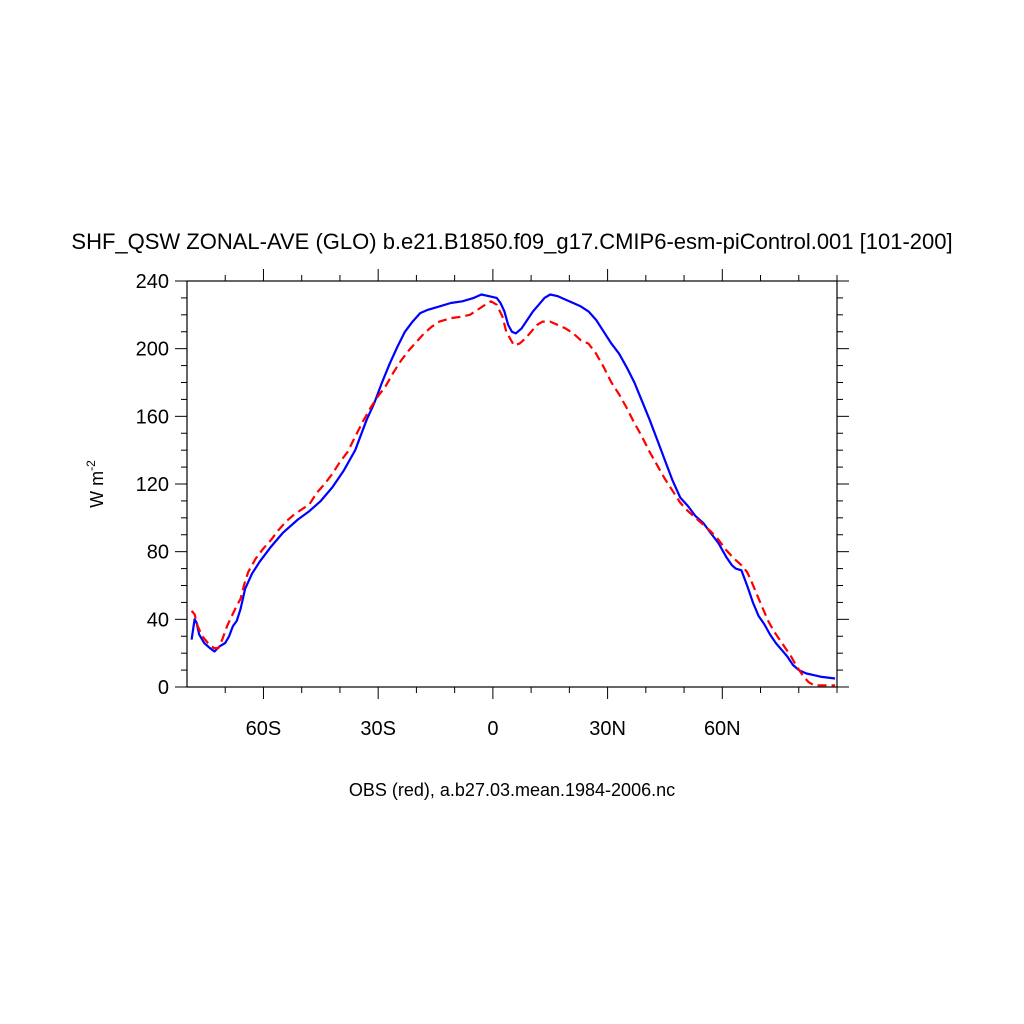 This screenshot has height=1024, width=1024. Describe the element at coordinates (607, 729) in the screenshot. I see `x-tick-label: 30N` at that location.